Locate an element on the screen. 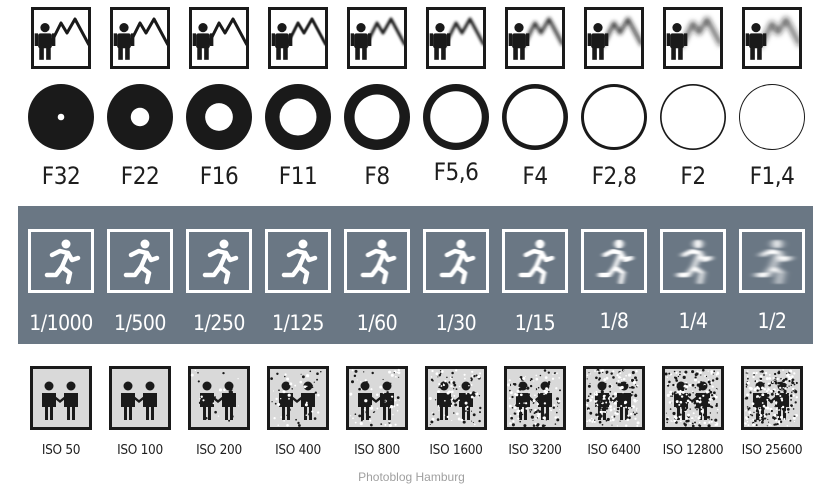 Image resolution: width=823 pixels, height=493 pixels. shutter-speed-label: 1/2 is located at coordinates (772, 321).